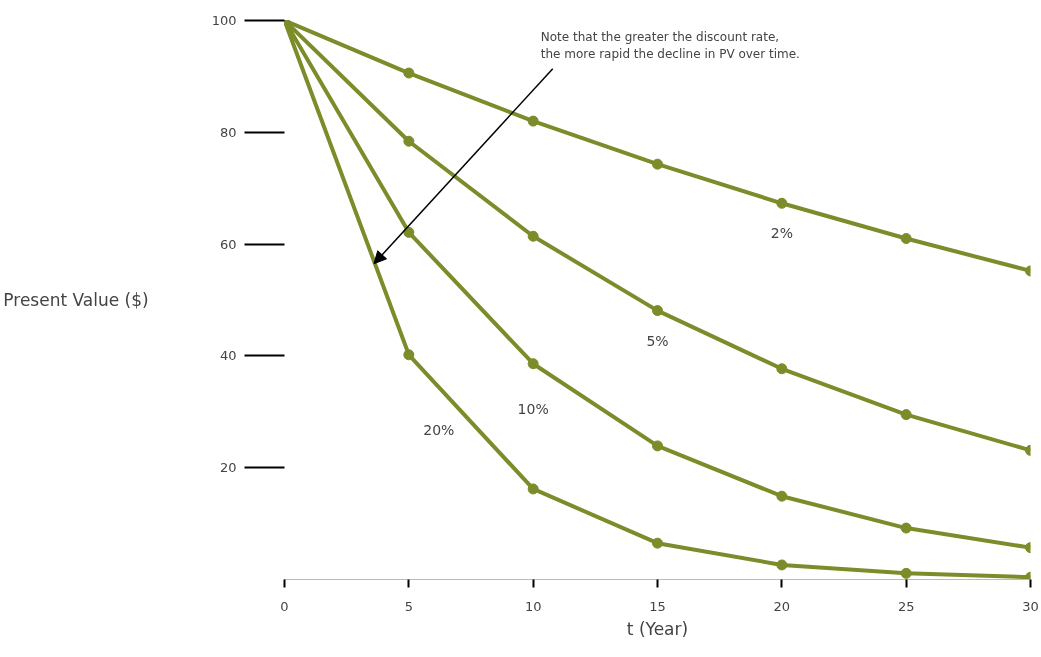 This screenshot has width=1041, height=657. I want to click on series-label: 5%, so click(657, 340).